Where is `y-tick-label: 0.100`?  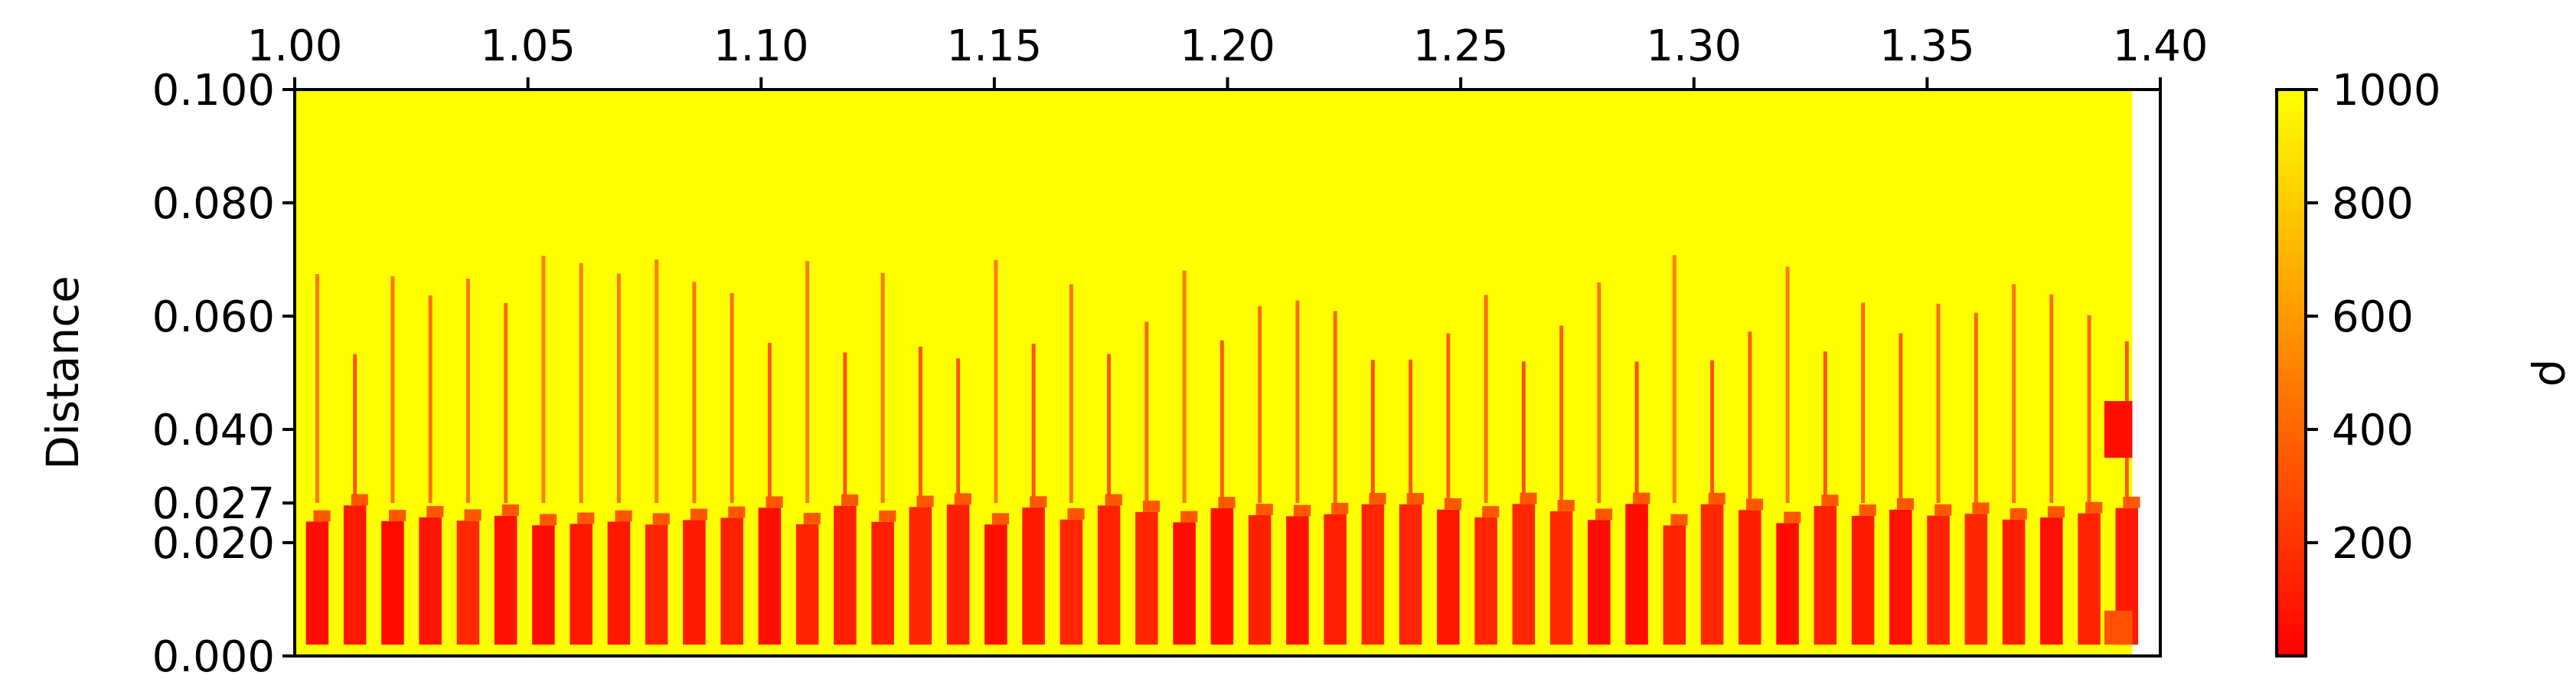 y-tick-label: 0.100 is located at coordinates (214, 91).